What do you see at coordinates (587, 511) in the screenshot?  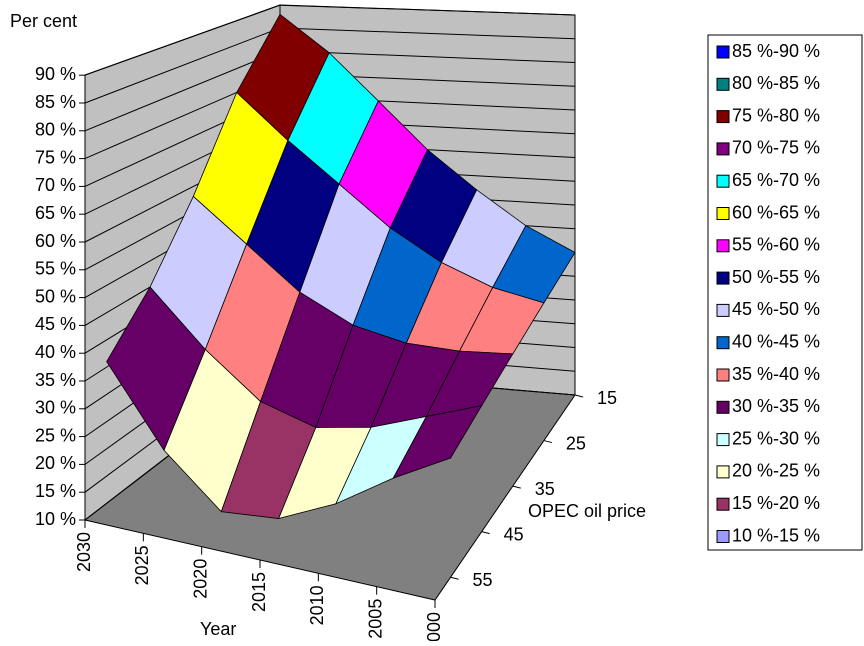 I see `y-axis-title: OPEC oil price` at bounding box center [587, 511].